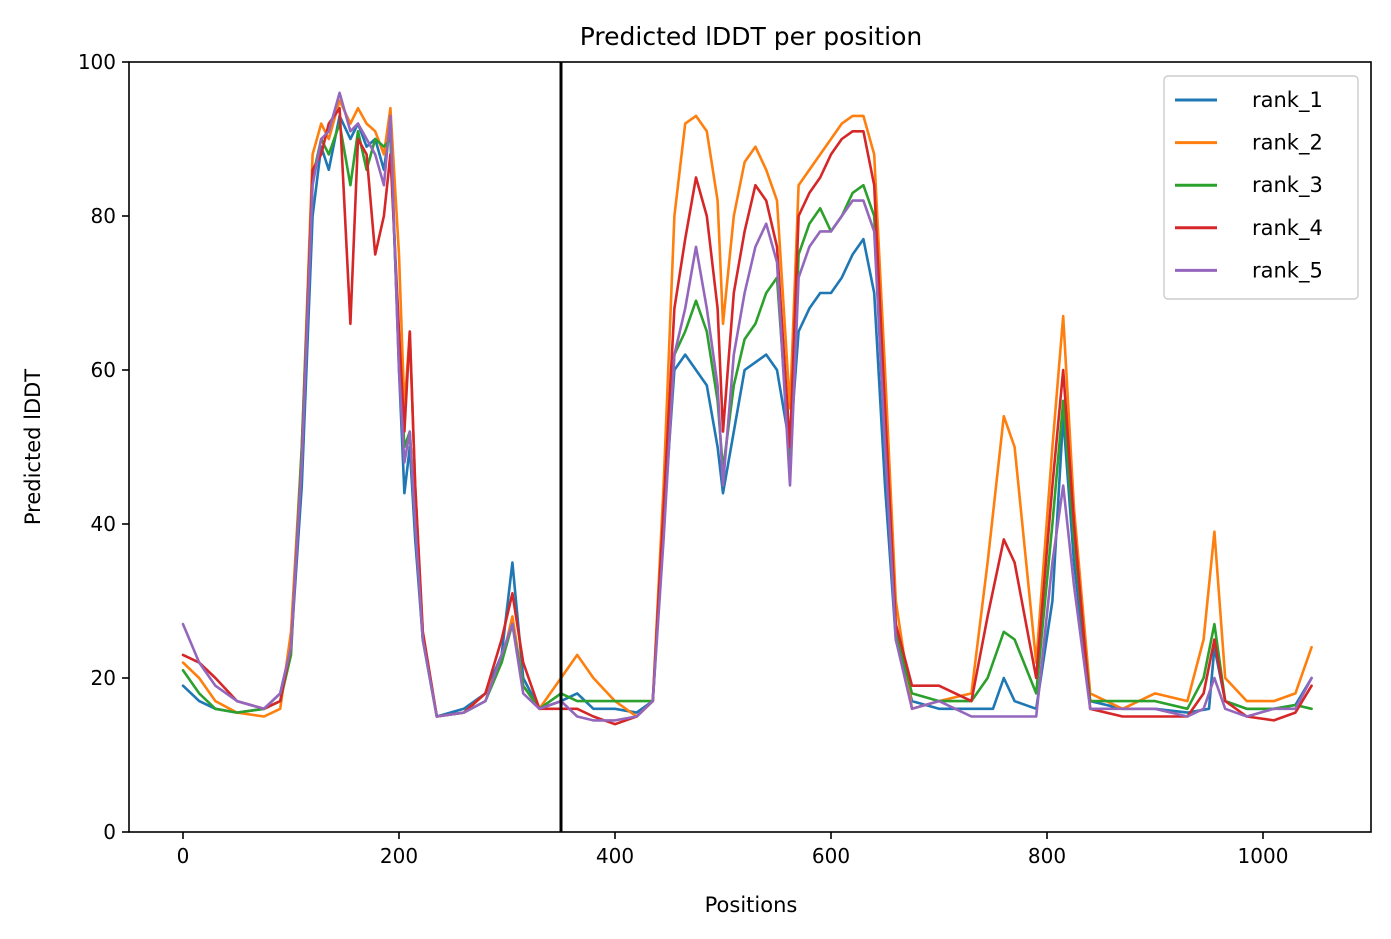 The height and width of the screenshot is (939, 1391). Describe the element at coordinates (1287, 185) in the screenshot. I see `legend-label-rank_3: rank_3` at that location.